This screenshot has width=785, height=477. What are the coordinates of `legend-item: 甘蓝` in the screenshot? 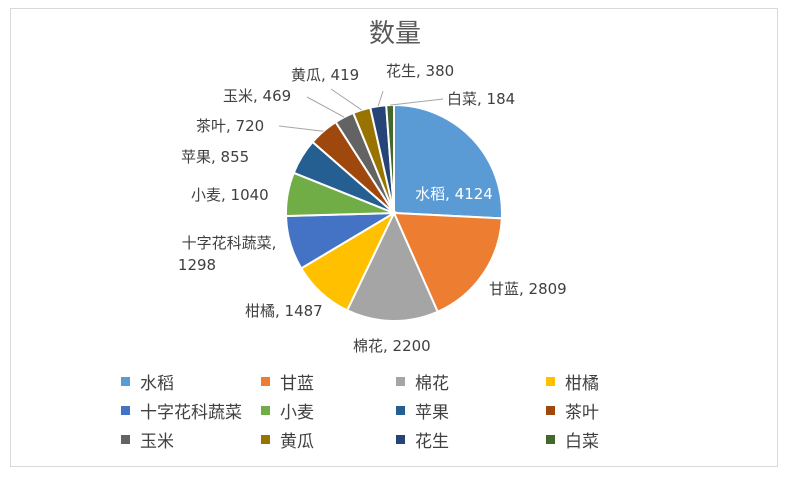 It's located at (287, 381).